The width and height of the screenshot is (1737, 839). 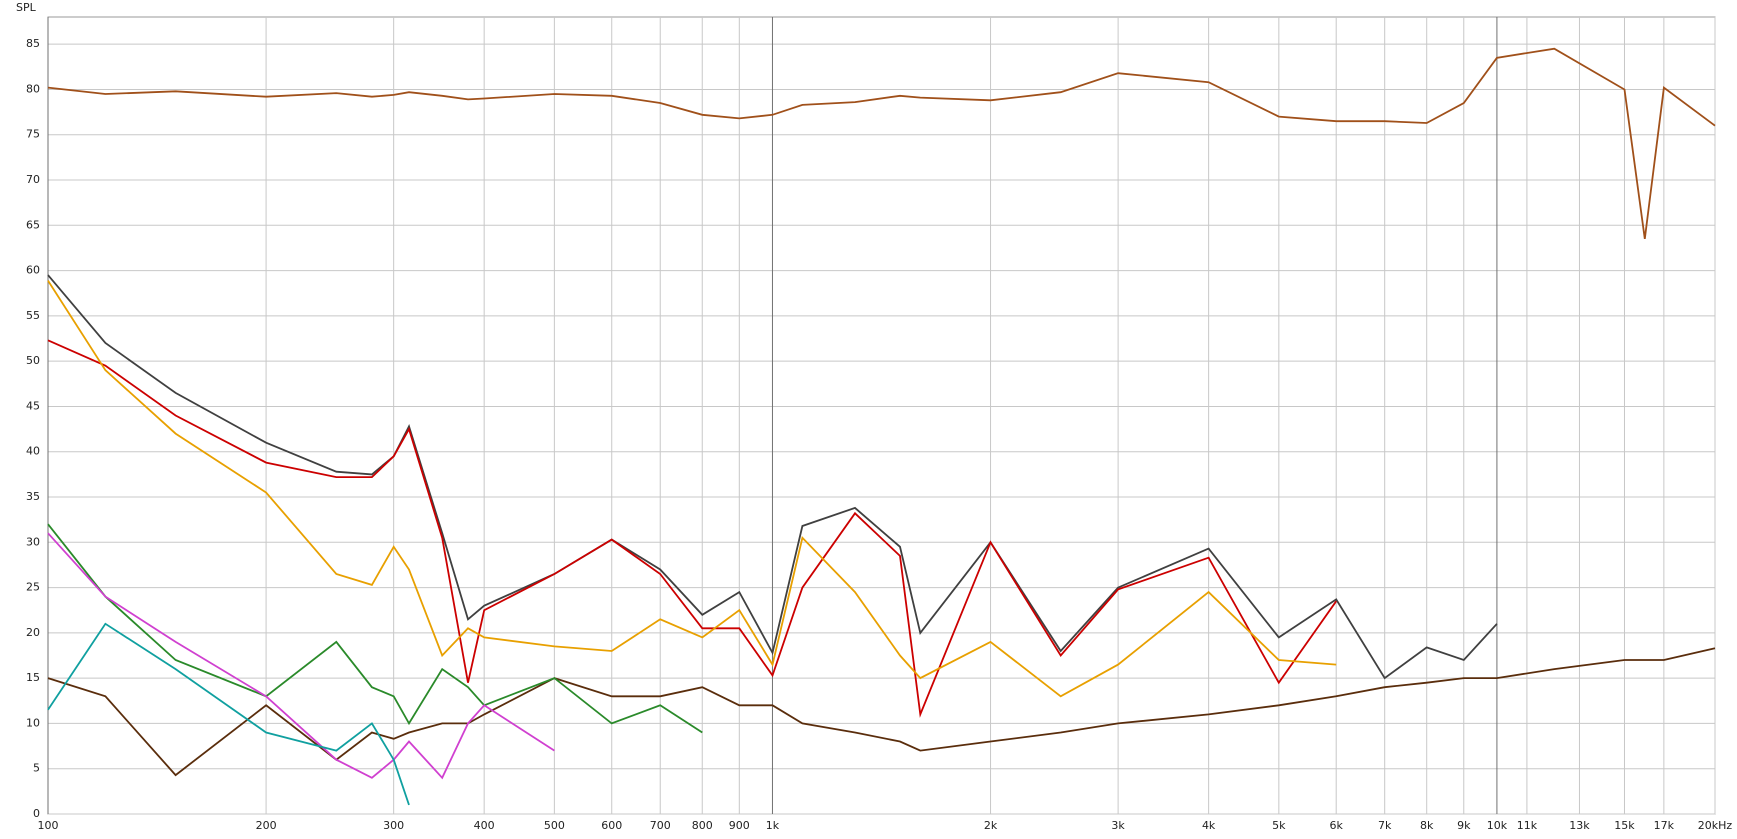 What do you see at coordinates (702, 825) in the screenshot?
I see `x-tick-label: 800` at bounding box center [702, 825].